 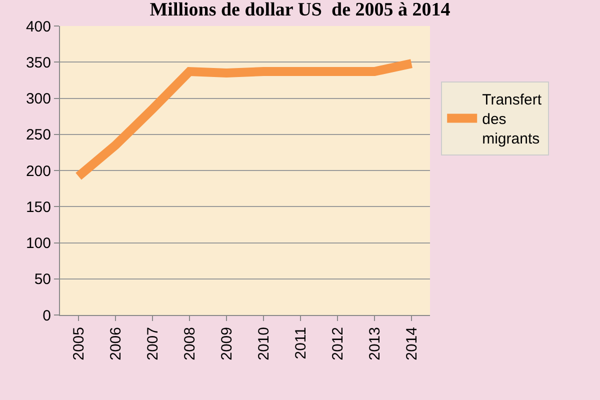 What do you see at coordinates (512, 120) in the screenshot?
I see `legend-label: Transfert des migrants` at bounding box center [512, 120].